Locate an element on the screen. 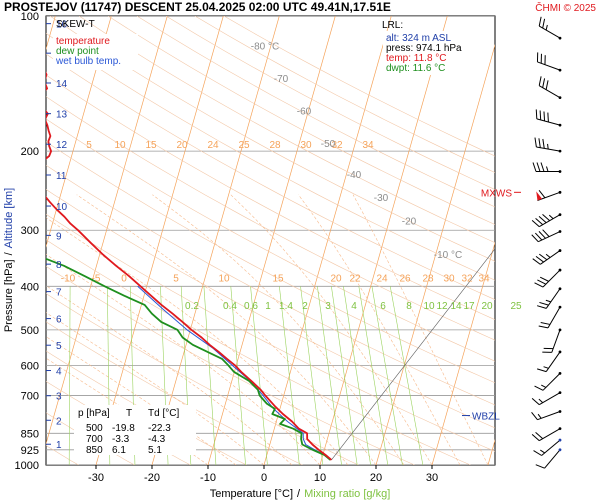 Image resolution: width=600 pixels, height=500 pixels. altitude-tick-label: 5 is located at coordinates (59, 346).